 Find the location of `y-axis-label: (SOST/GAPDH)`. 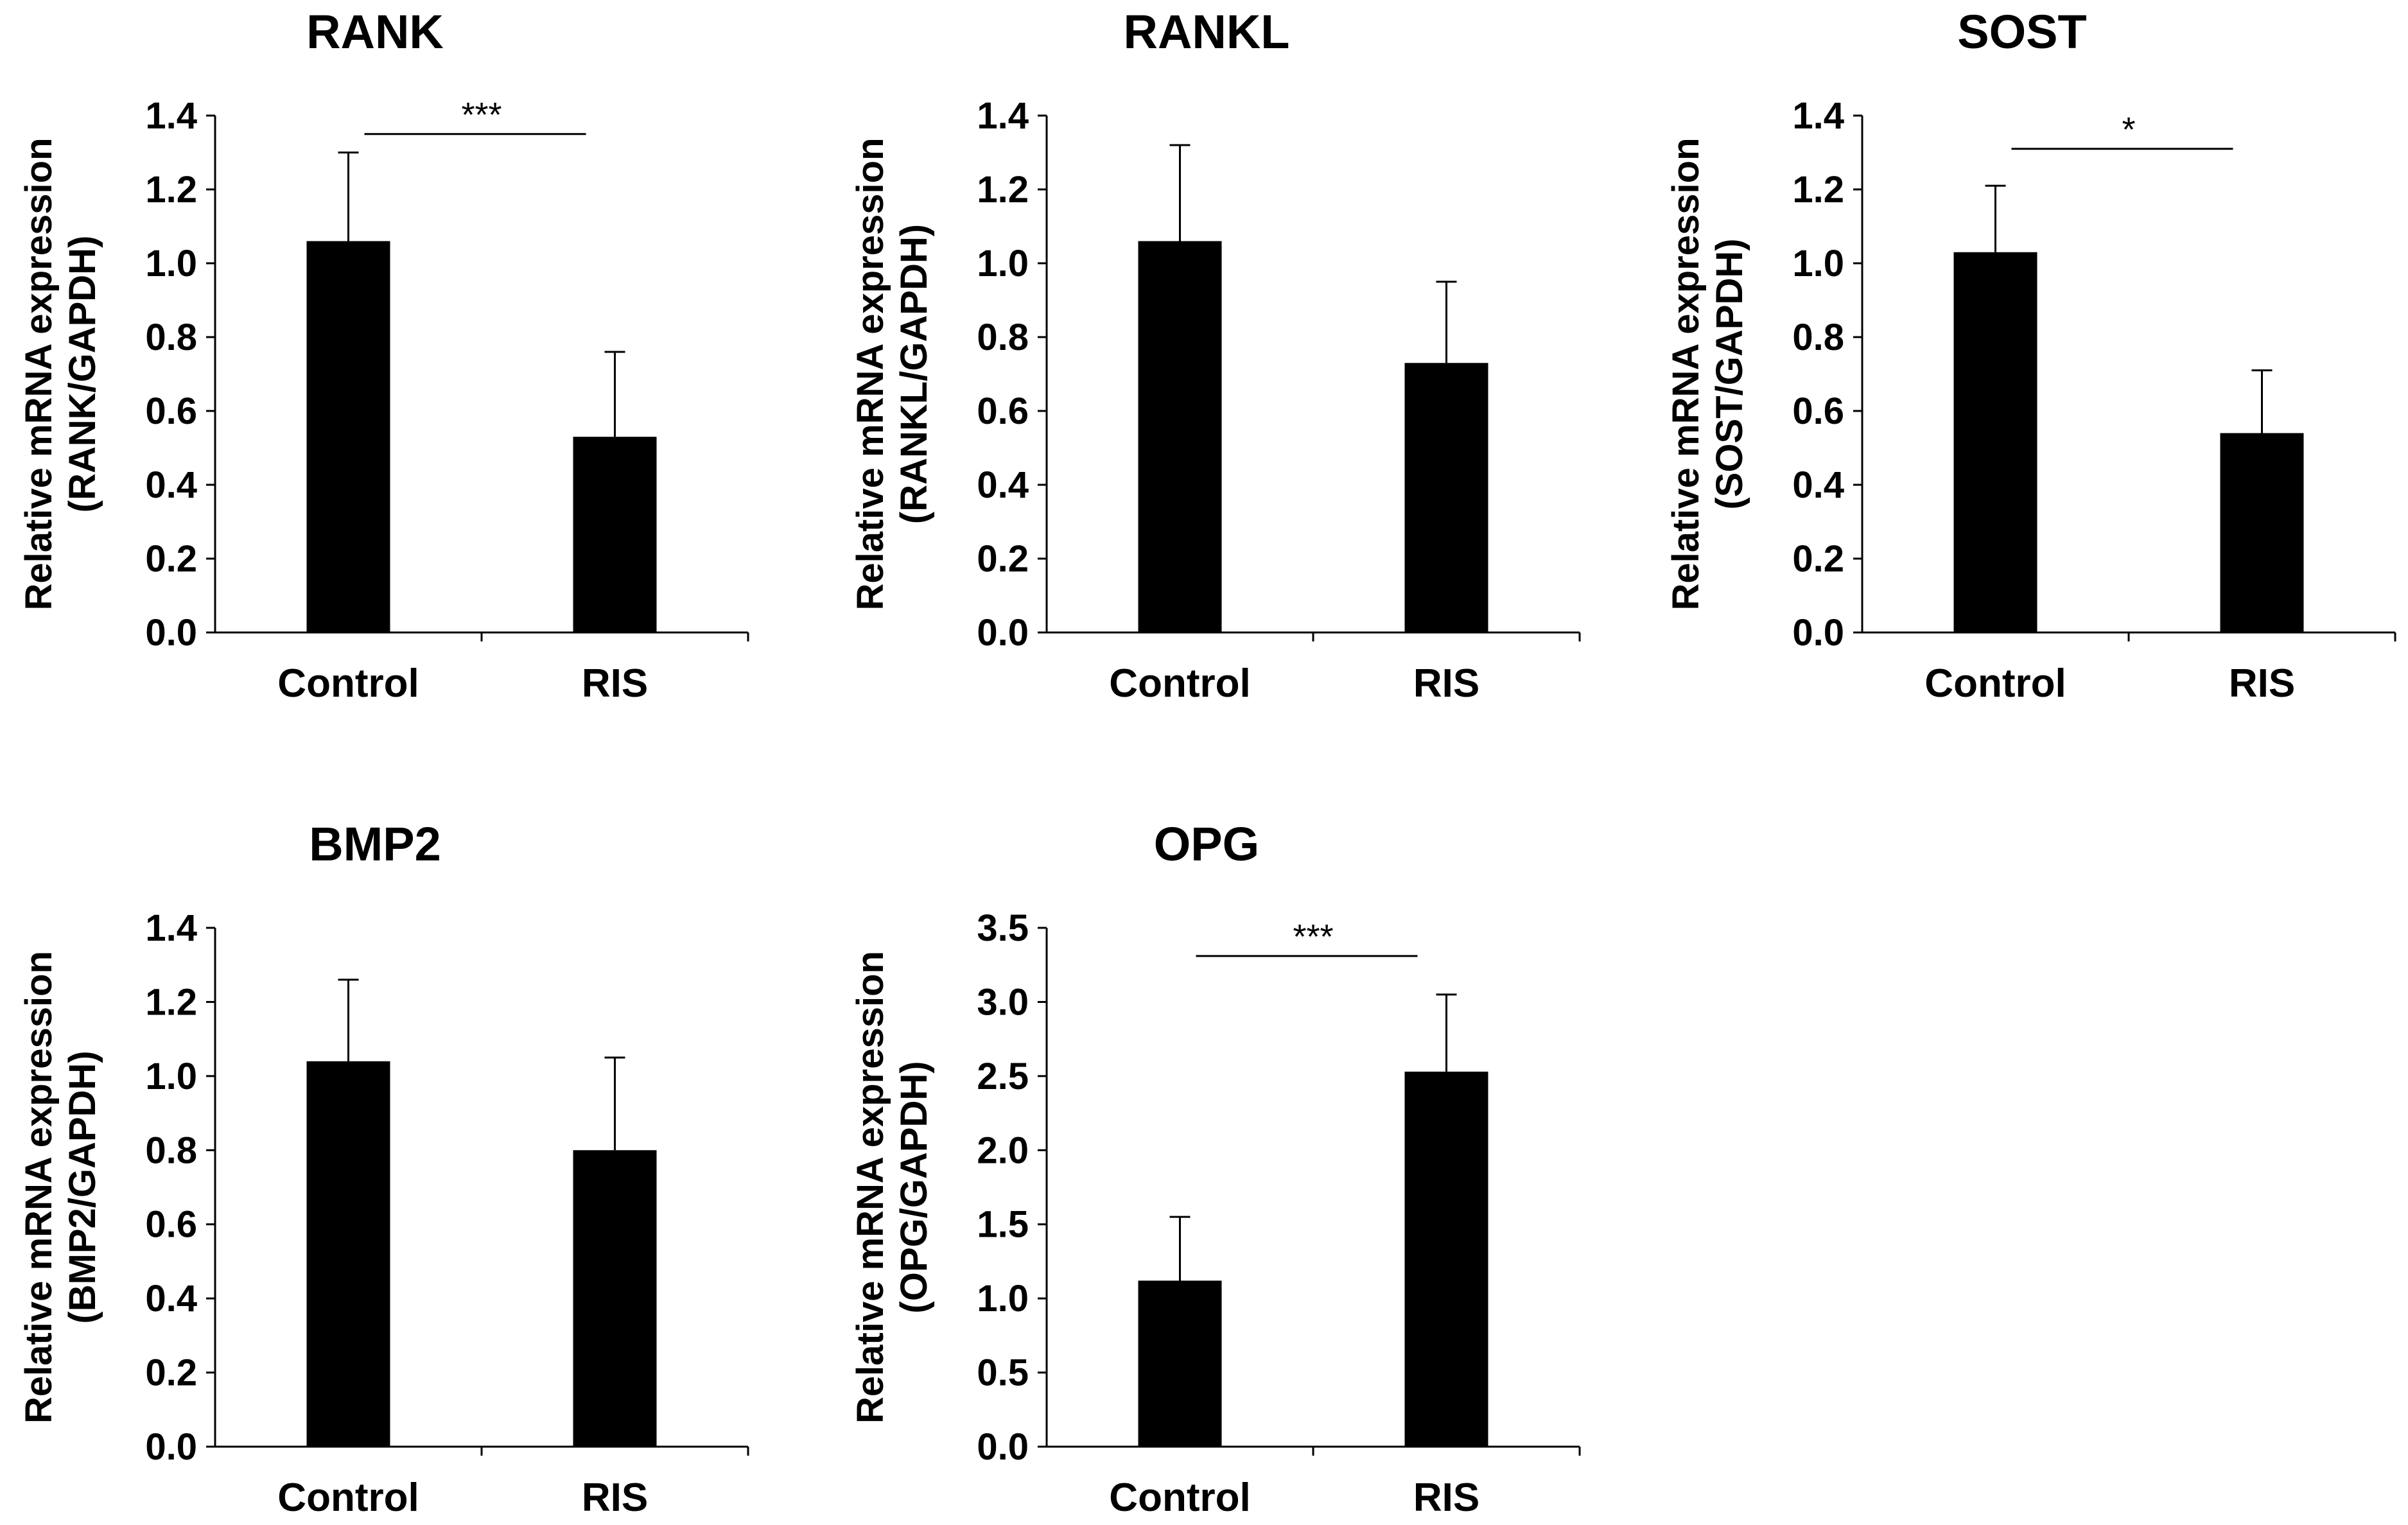

y-axis-label: (SOST/GAPDH) is located at coordinates (1729, 373).